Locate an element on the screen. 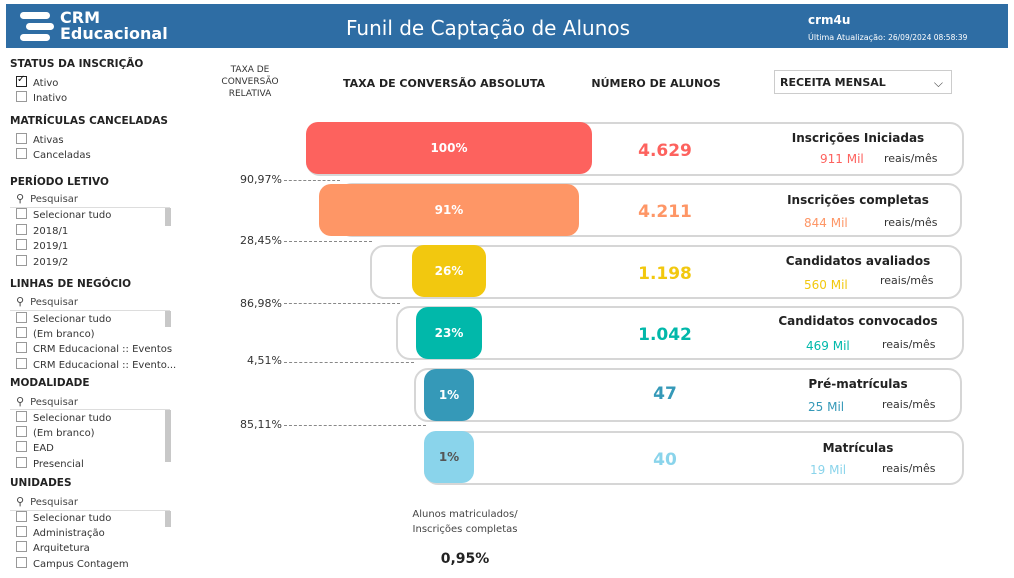 The height and width of the screenshot is (578, 1014). filter-unidades-title: UNIDADES is located at coordinates (41, 483).